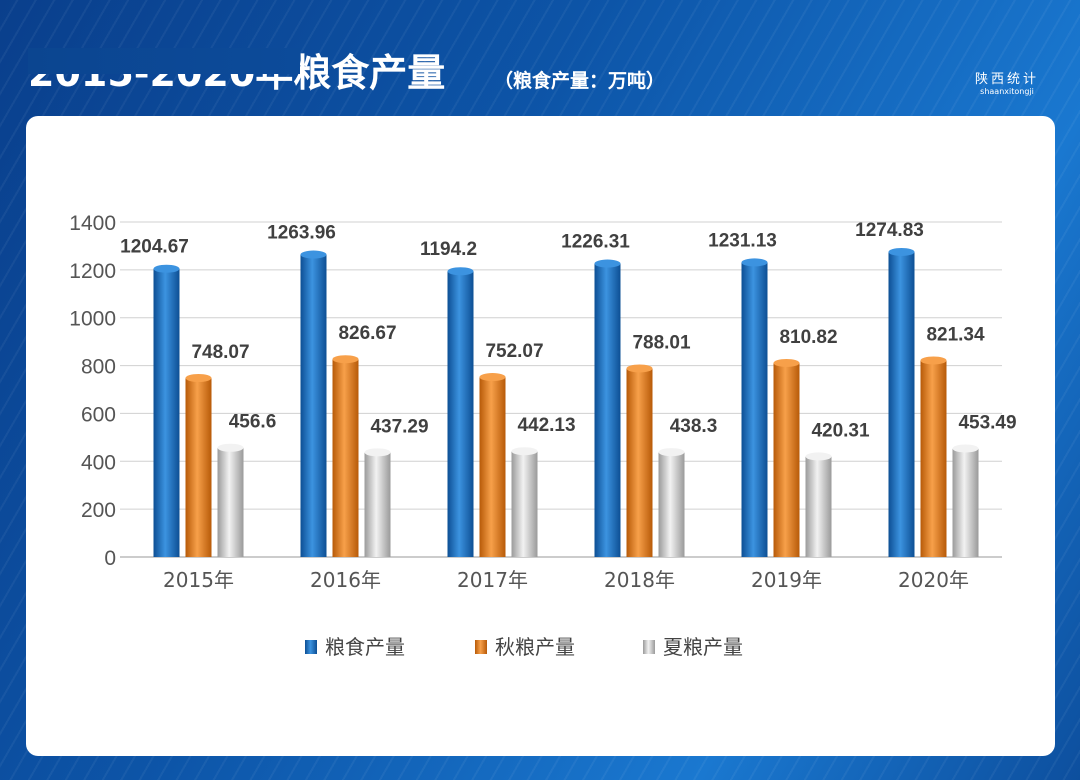  I want to click on data-label: 438.3, so click(694, 426).